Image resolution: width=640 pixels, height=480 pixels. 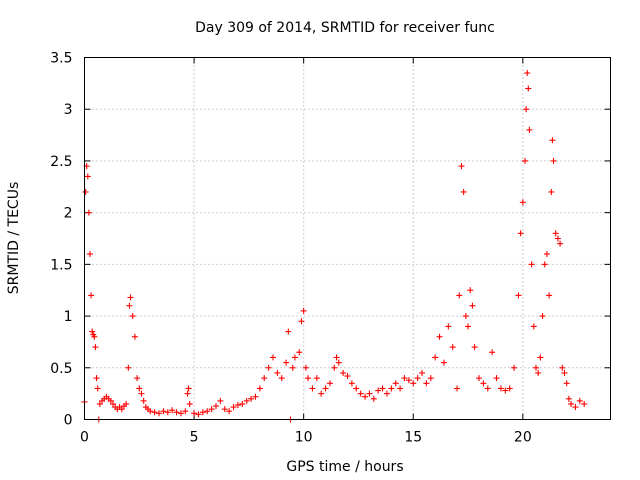 What do you see at coordinates (68, 214) in the screenshot?
I see `y-tick-label: 2` at bounding box center [68, 214].